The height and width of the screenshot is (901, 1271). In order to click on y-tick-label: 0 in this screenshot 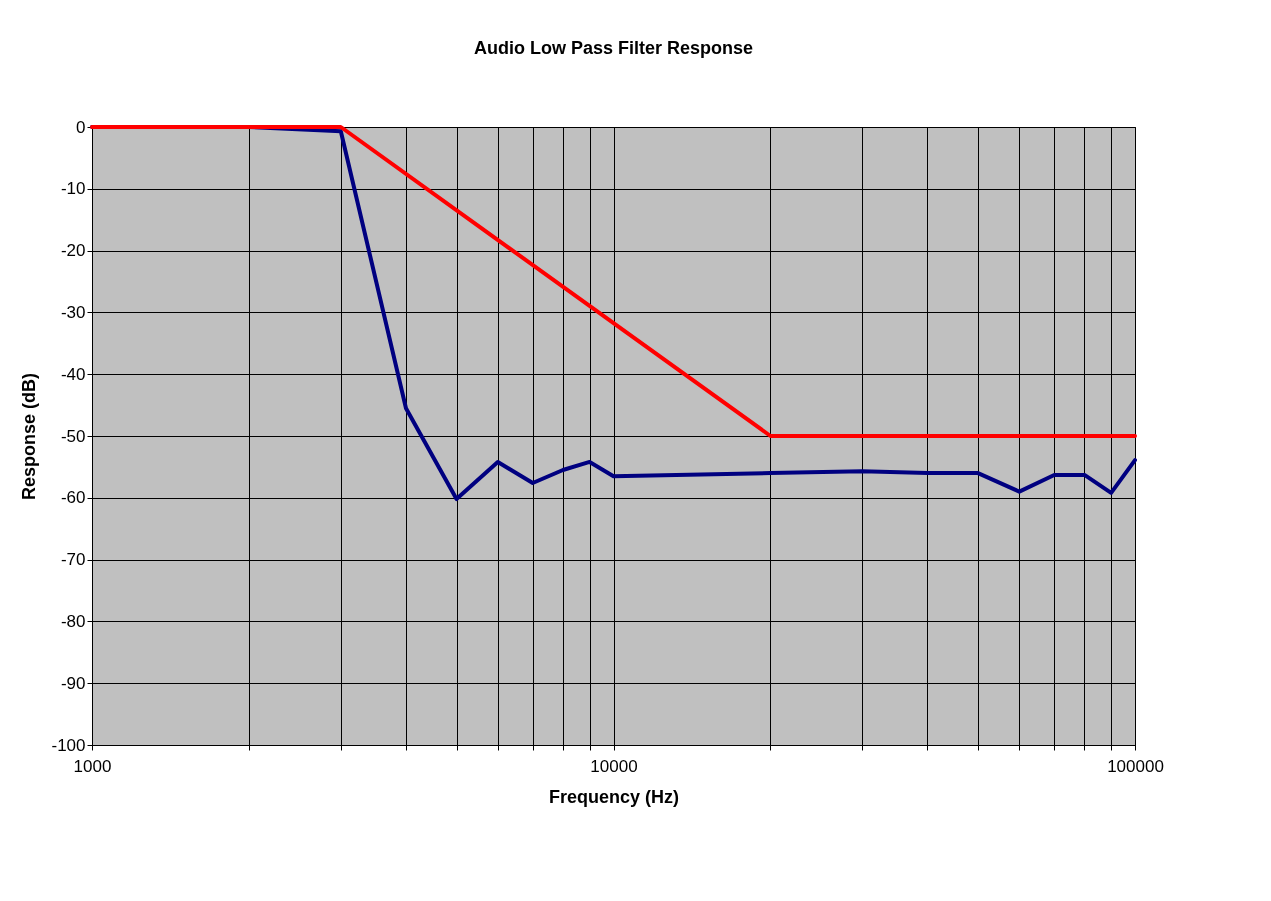, I will do `click(81, 127)`.